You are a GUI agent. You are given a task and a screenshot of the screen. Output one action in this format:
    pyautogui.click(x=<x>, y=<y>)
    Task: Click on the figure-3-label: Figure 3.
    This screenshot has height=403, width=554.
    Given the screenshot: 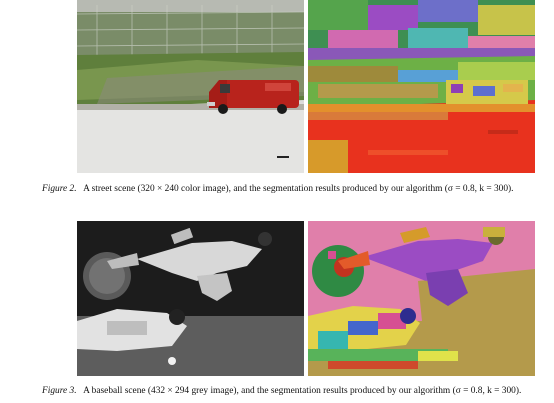 What is the action you would take?
    pyautogui.click(x=59, y=391)
    